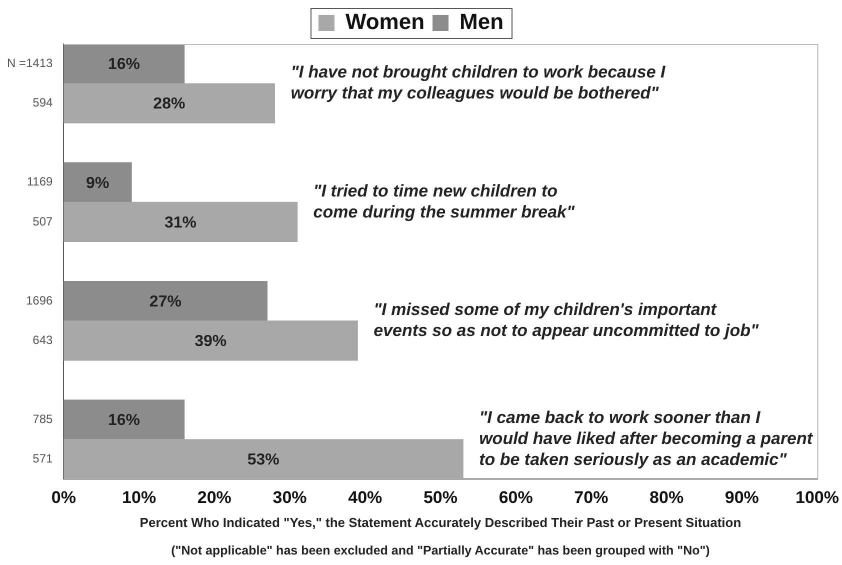 The height and width of the screenshot is (565, 842). I want to click on y-tick-label: 507, so click(43, 221).